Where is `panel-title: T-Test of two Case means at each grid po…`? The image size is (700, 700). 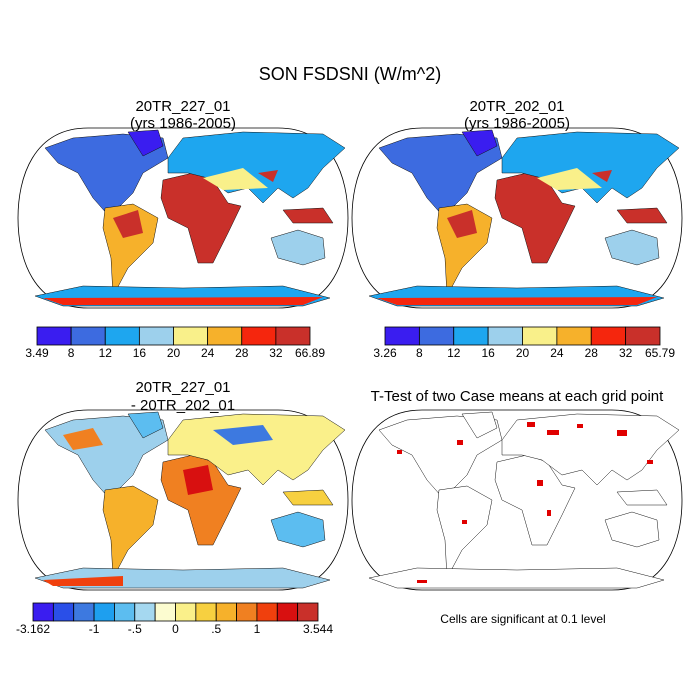 panel-title: T-Test of two Case means at each grid po… is located at coordinates (517, 396).